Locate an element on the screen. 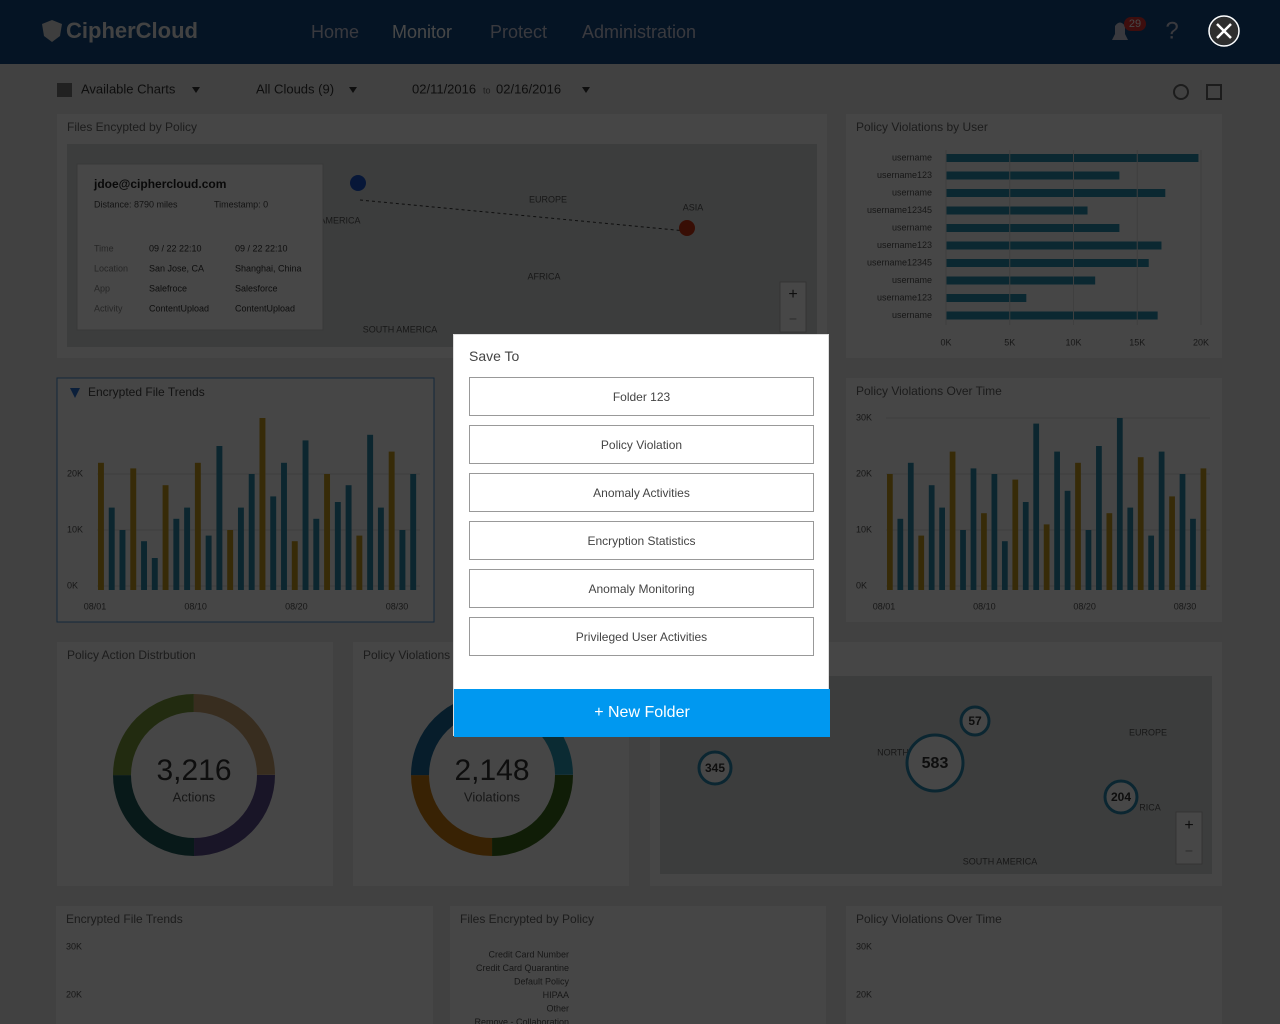 Image resolution: width=1280 pixels, height=1024 pixels. close-icon is located at coordinates (1224, 31).